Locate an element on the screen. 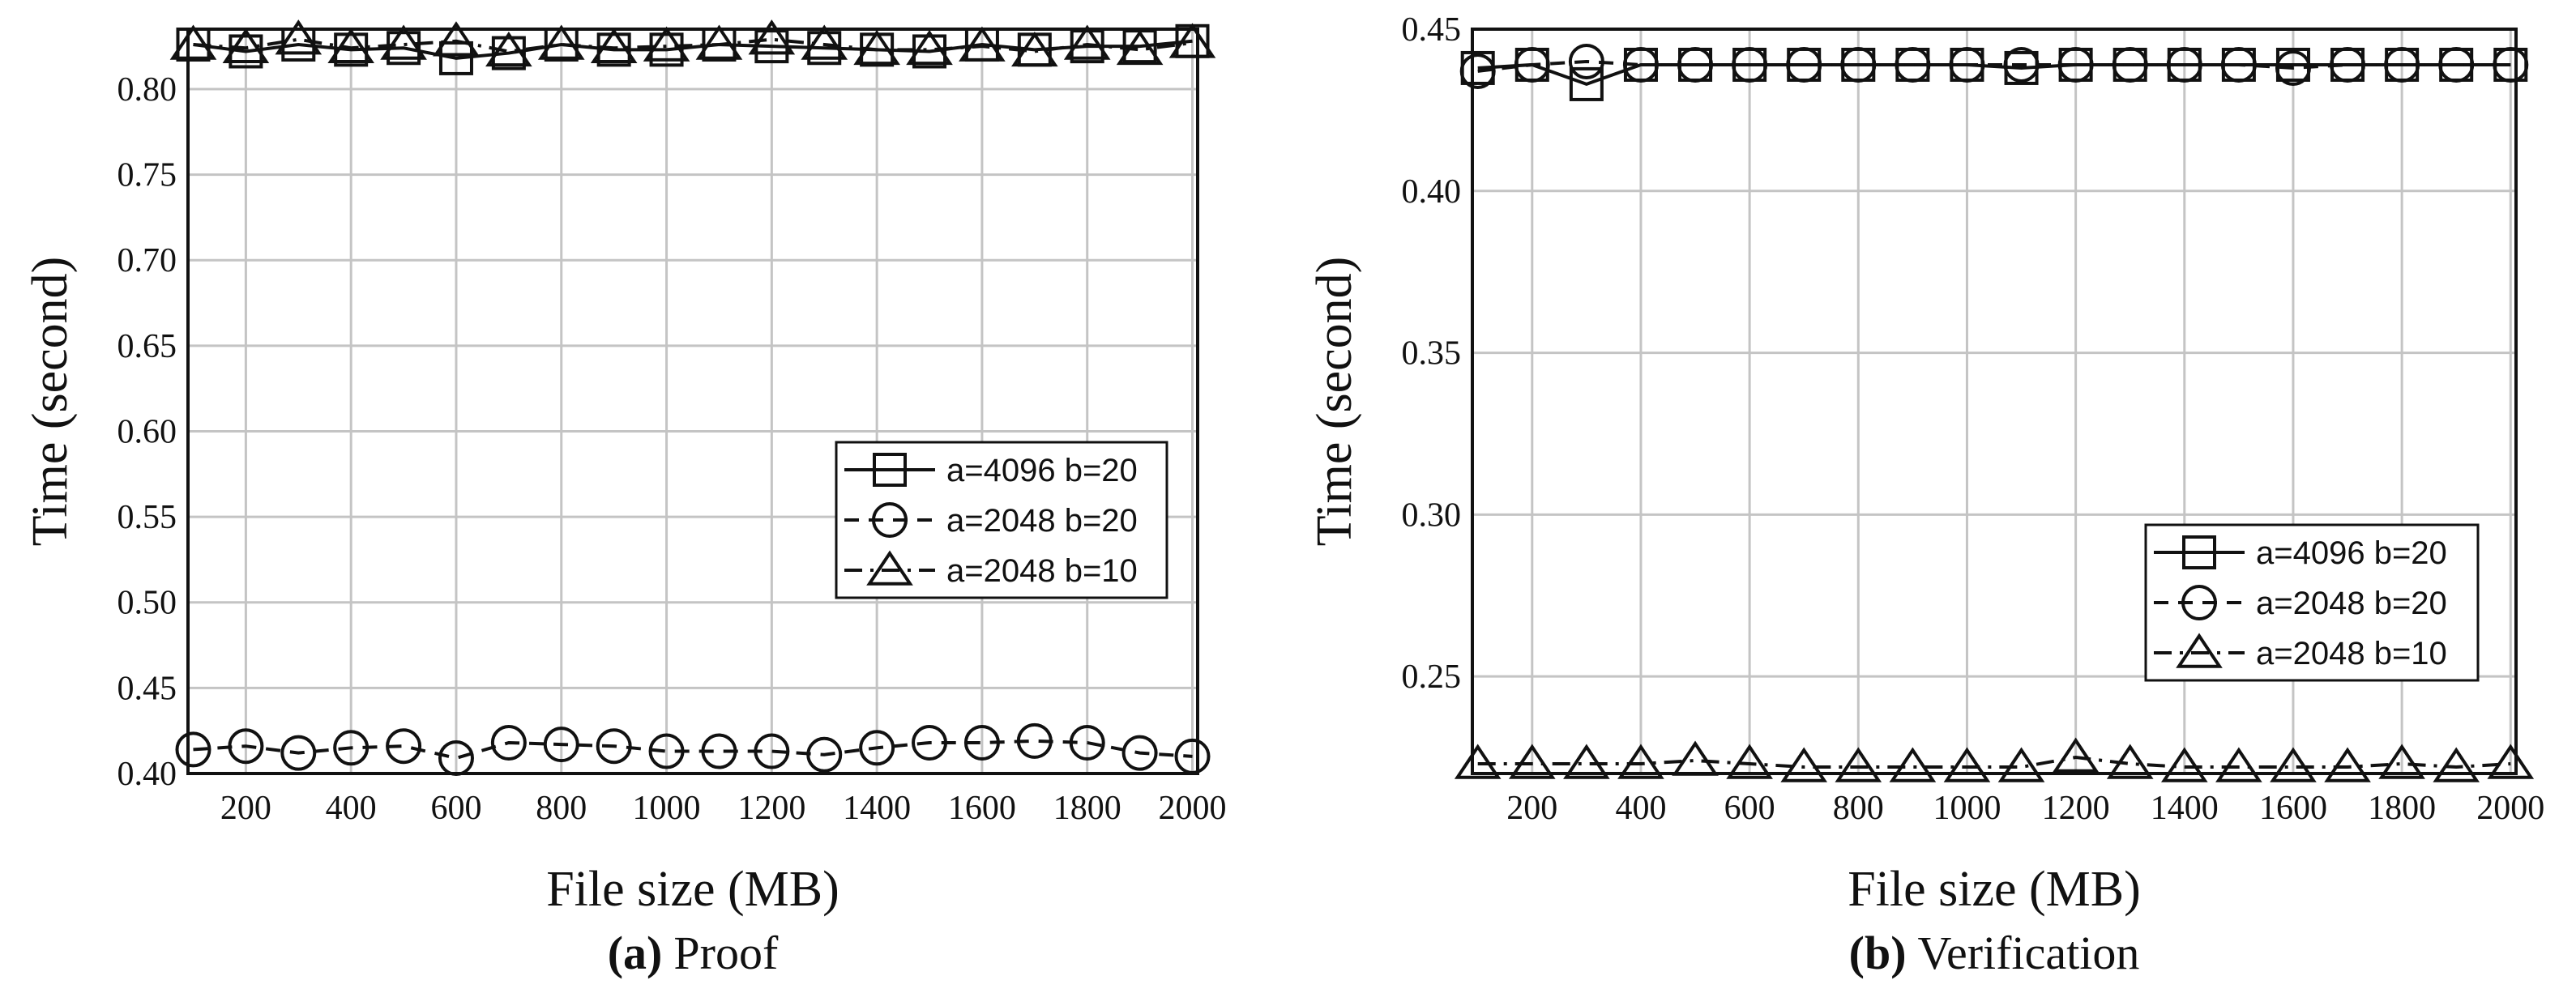 Image resolution: width=2576 pixels, height=993 pixels. y-tick-label: 0.70 is located at coordinates (147, 261).